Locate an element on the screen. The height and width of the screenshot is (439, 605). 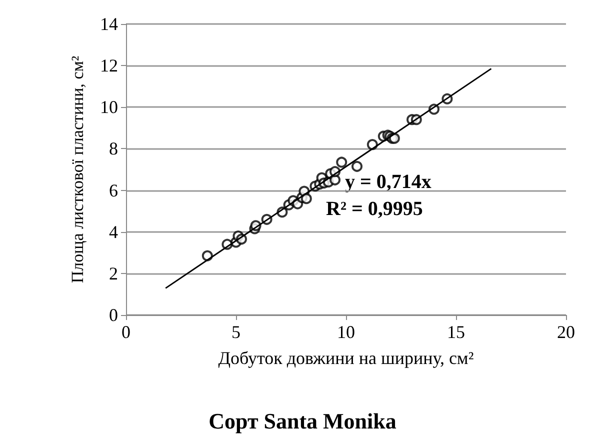
y-tick-label: 0 is located at coordinates (113, 315).